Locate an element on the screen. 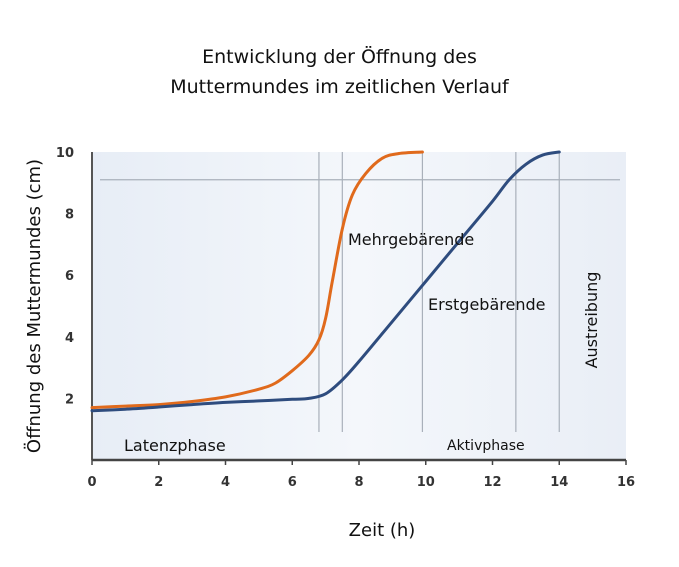 The image size is (679, 567). annotation-mehrgebaerende: Mehrgebärende is located at coordinates (411, 239).